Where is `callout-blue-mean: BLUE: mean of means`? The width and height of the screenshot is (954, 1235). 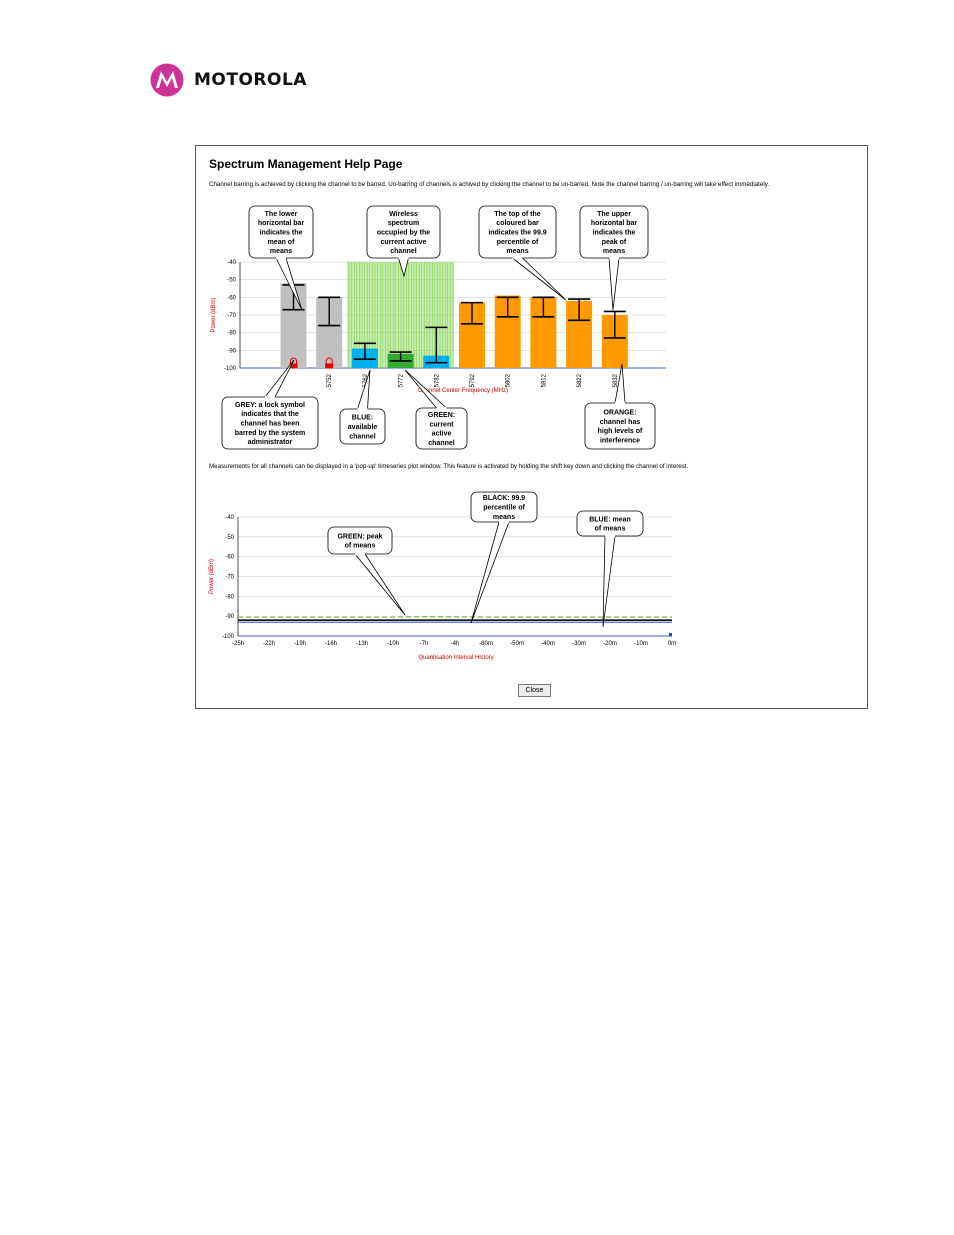
callout-blue-mean: BLUE: mean of means is located at coordinates (610, 569).